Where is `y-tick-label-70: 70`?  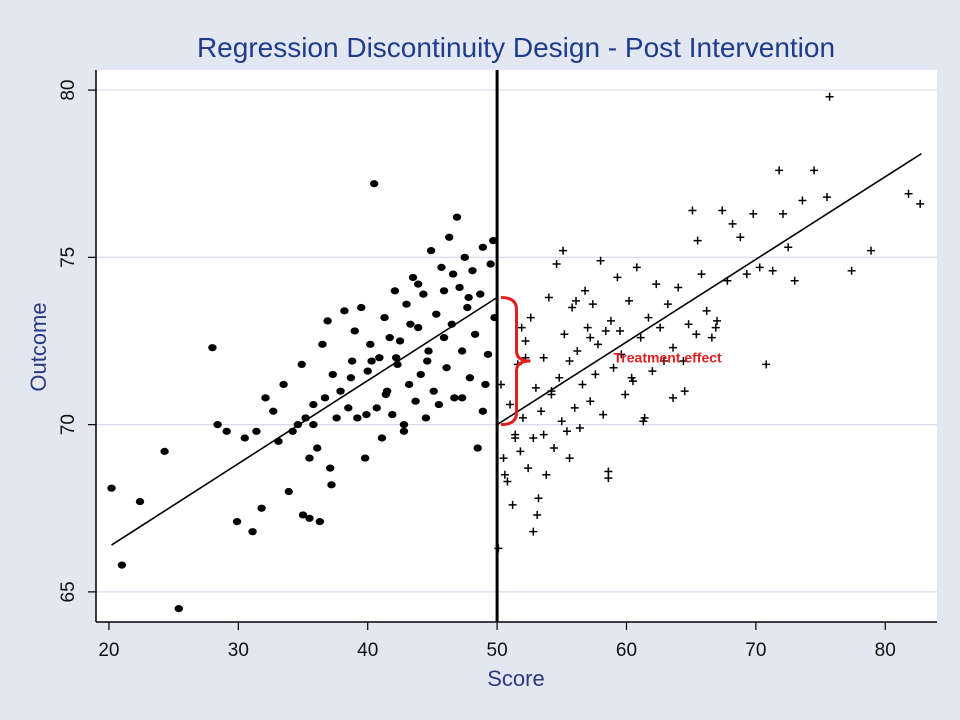 y-tick-label-70: 70 is located at coordinates (68, 424).